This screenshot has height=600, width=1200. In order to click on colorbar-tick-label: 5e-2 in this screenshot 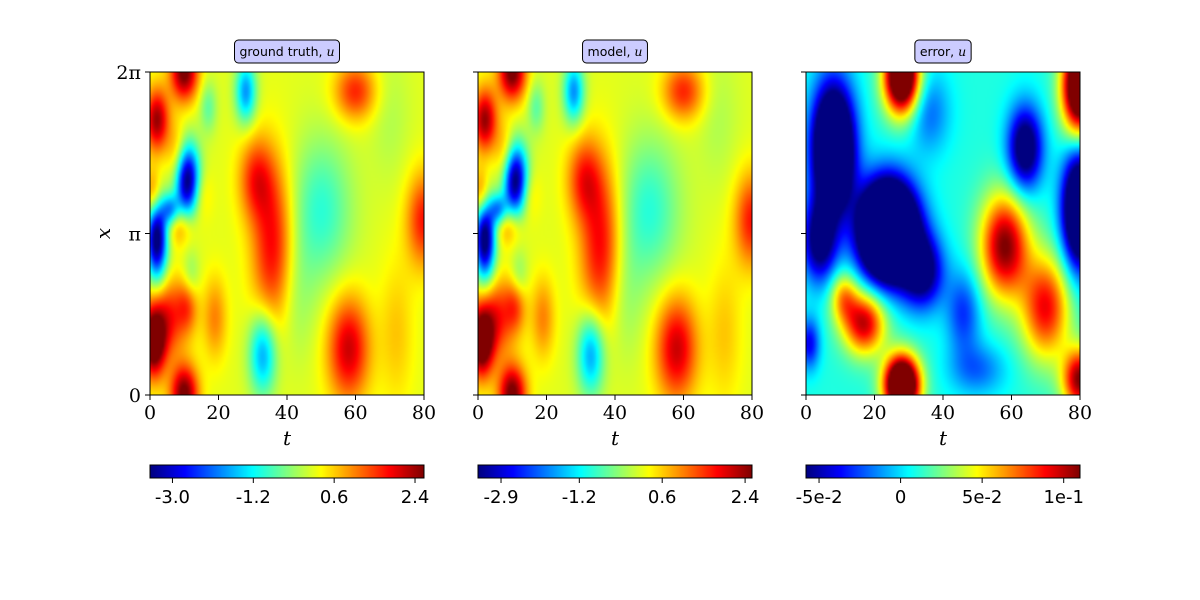, I will do `click(982, 497)`.